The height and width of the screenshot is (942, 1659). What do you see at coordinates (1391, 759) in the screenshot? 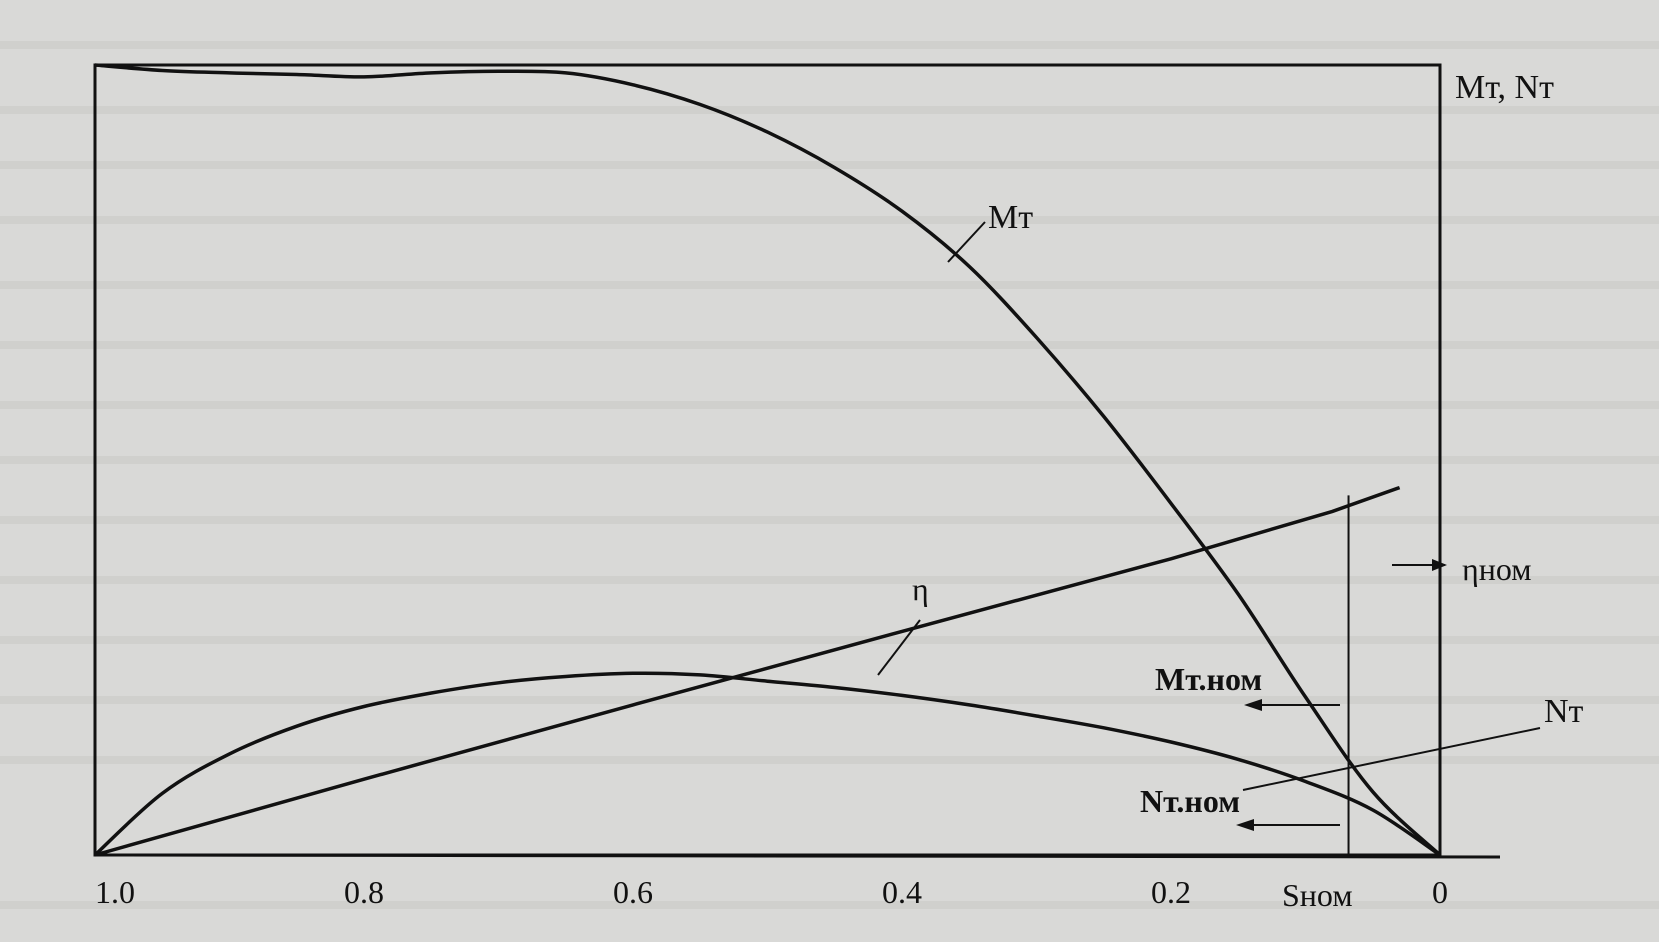
I see `n-t-leader` at bounding box center [1391, 759].